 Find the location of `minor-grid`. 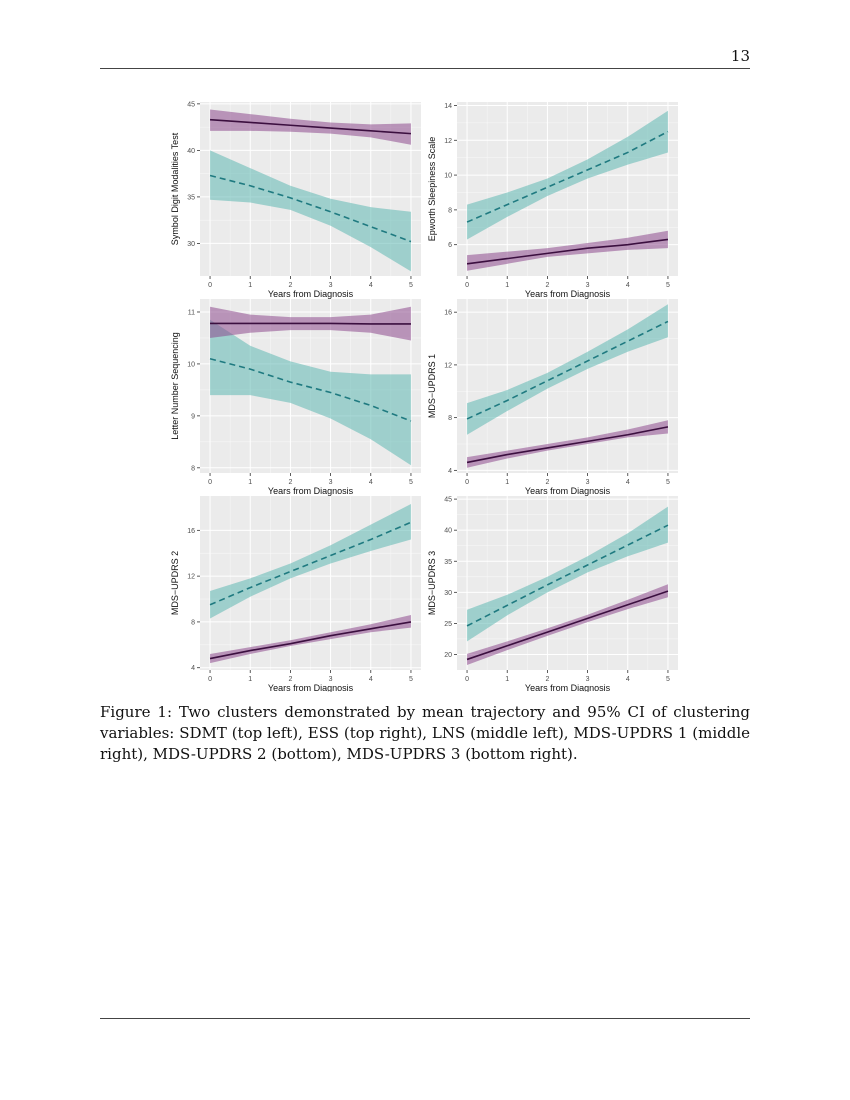

minor-grid is located at coordinates (567, 386).